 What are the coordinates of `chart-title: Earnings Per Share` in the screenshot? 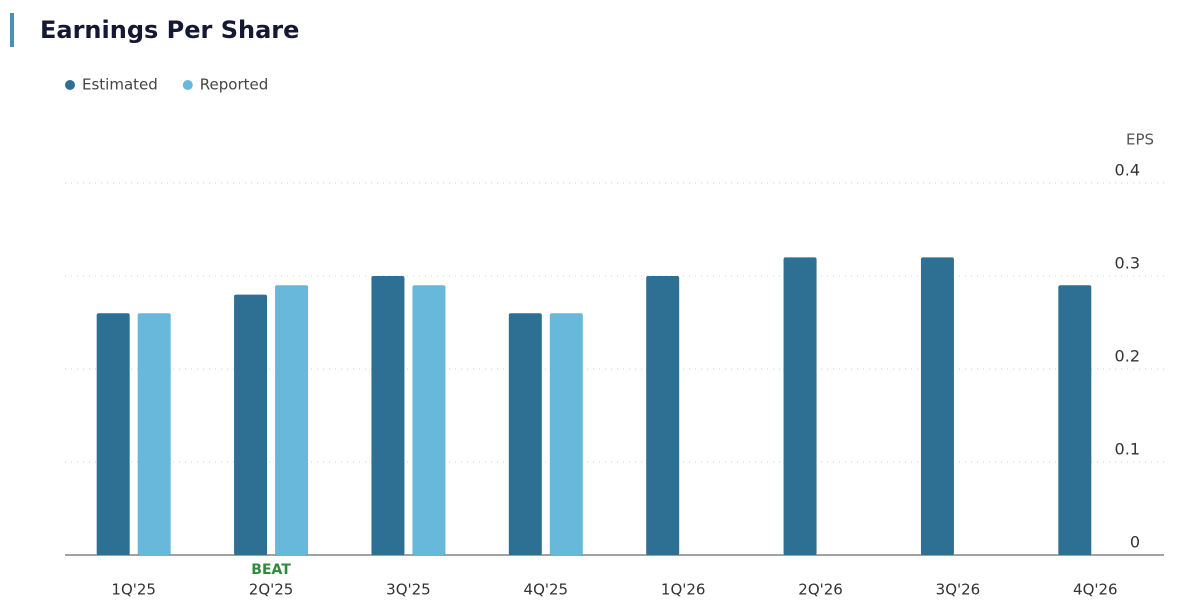 It's located at (169, 30).